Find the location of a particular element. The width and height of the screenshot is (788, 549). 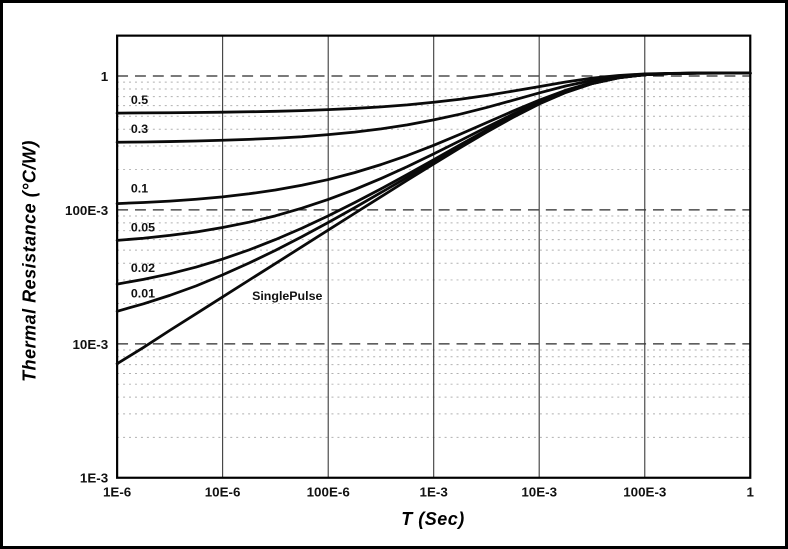

x-tick-label: 1E-3 is located at coordinates (434, 492).